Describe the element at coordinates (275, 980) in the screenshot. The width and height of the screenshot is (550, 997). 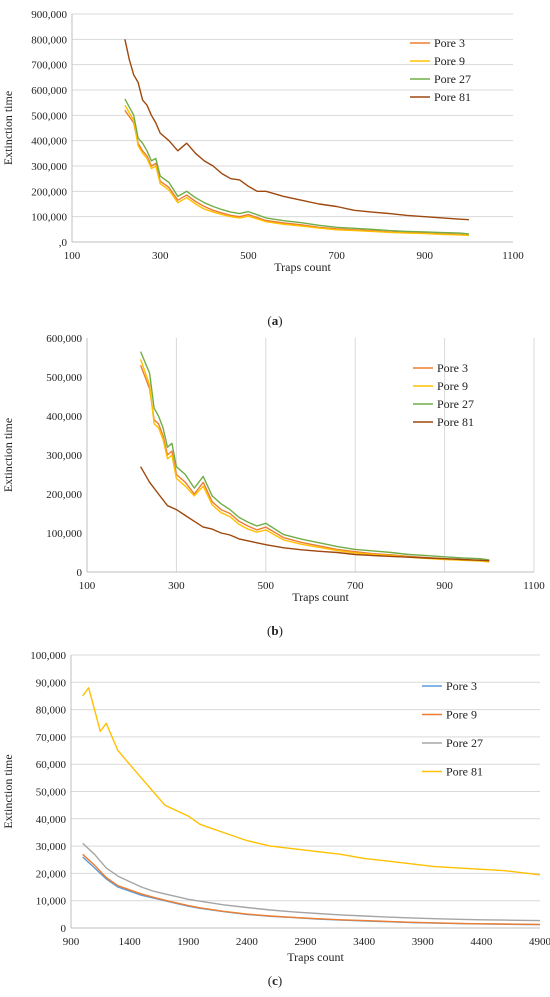
I see `chart-caption: (c)` at that location.